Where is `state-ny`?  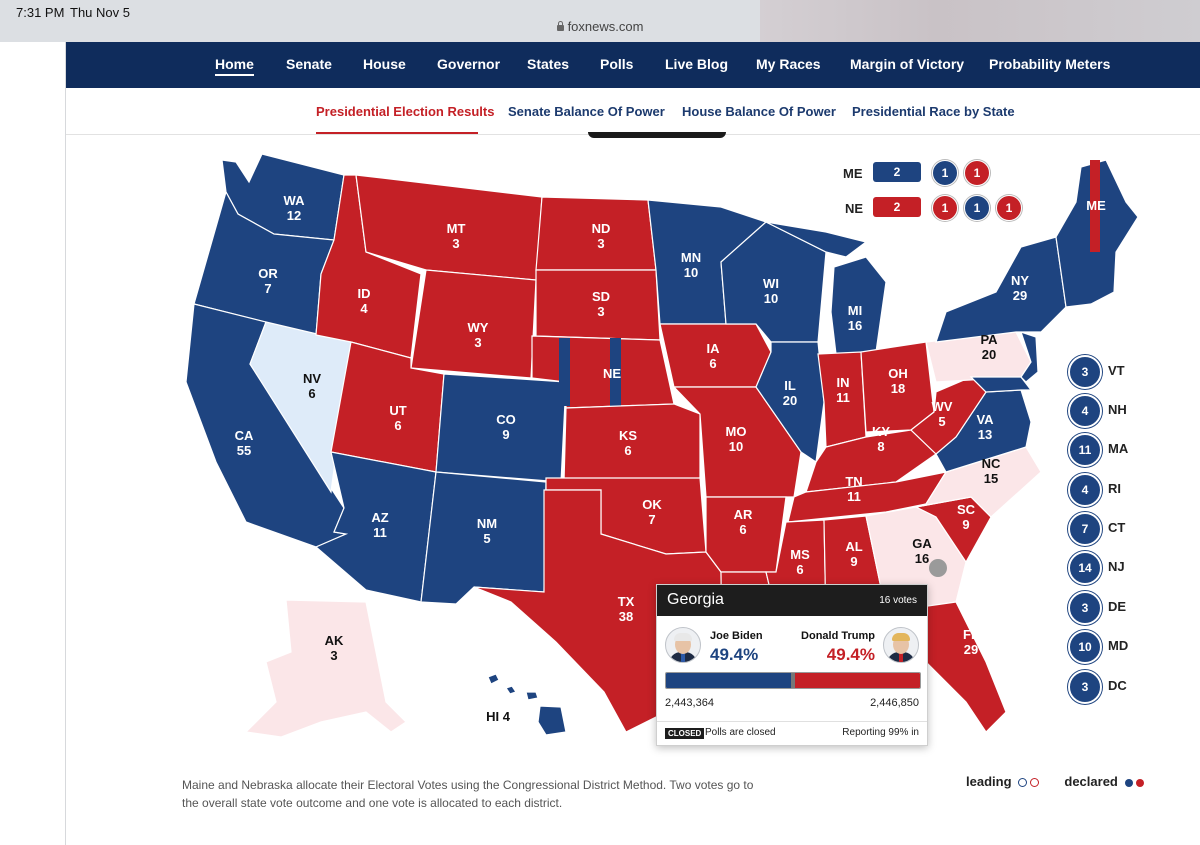
state-ny is located at coordinates (1001, 289).